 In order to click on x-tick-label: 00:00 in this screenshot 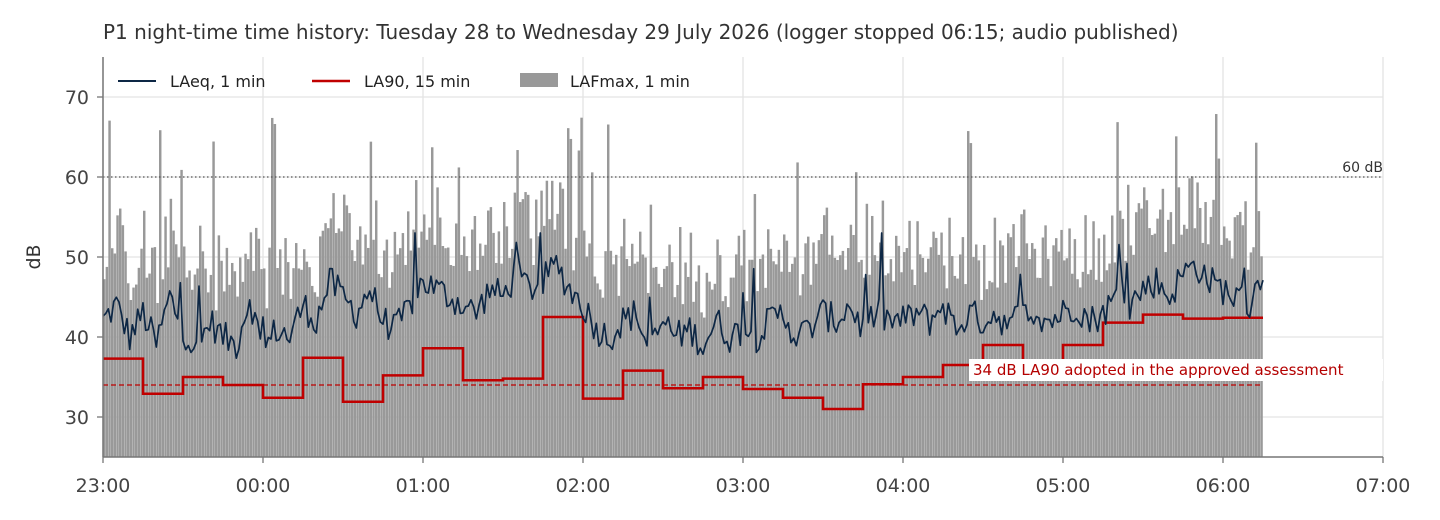, I will do `click(263, 486)`.